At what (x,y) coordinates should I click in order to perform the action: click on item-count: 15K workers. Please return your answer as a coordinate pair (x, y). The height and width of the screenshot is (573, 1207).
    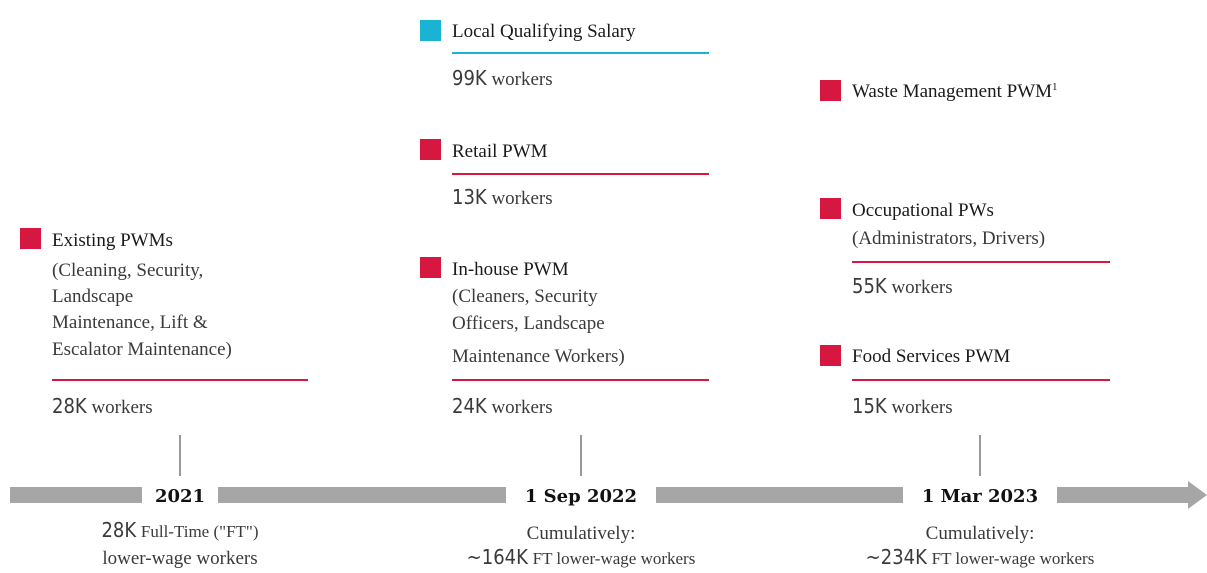
    Looking at the image, I should click on (902, 406).